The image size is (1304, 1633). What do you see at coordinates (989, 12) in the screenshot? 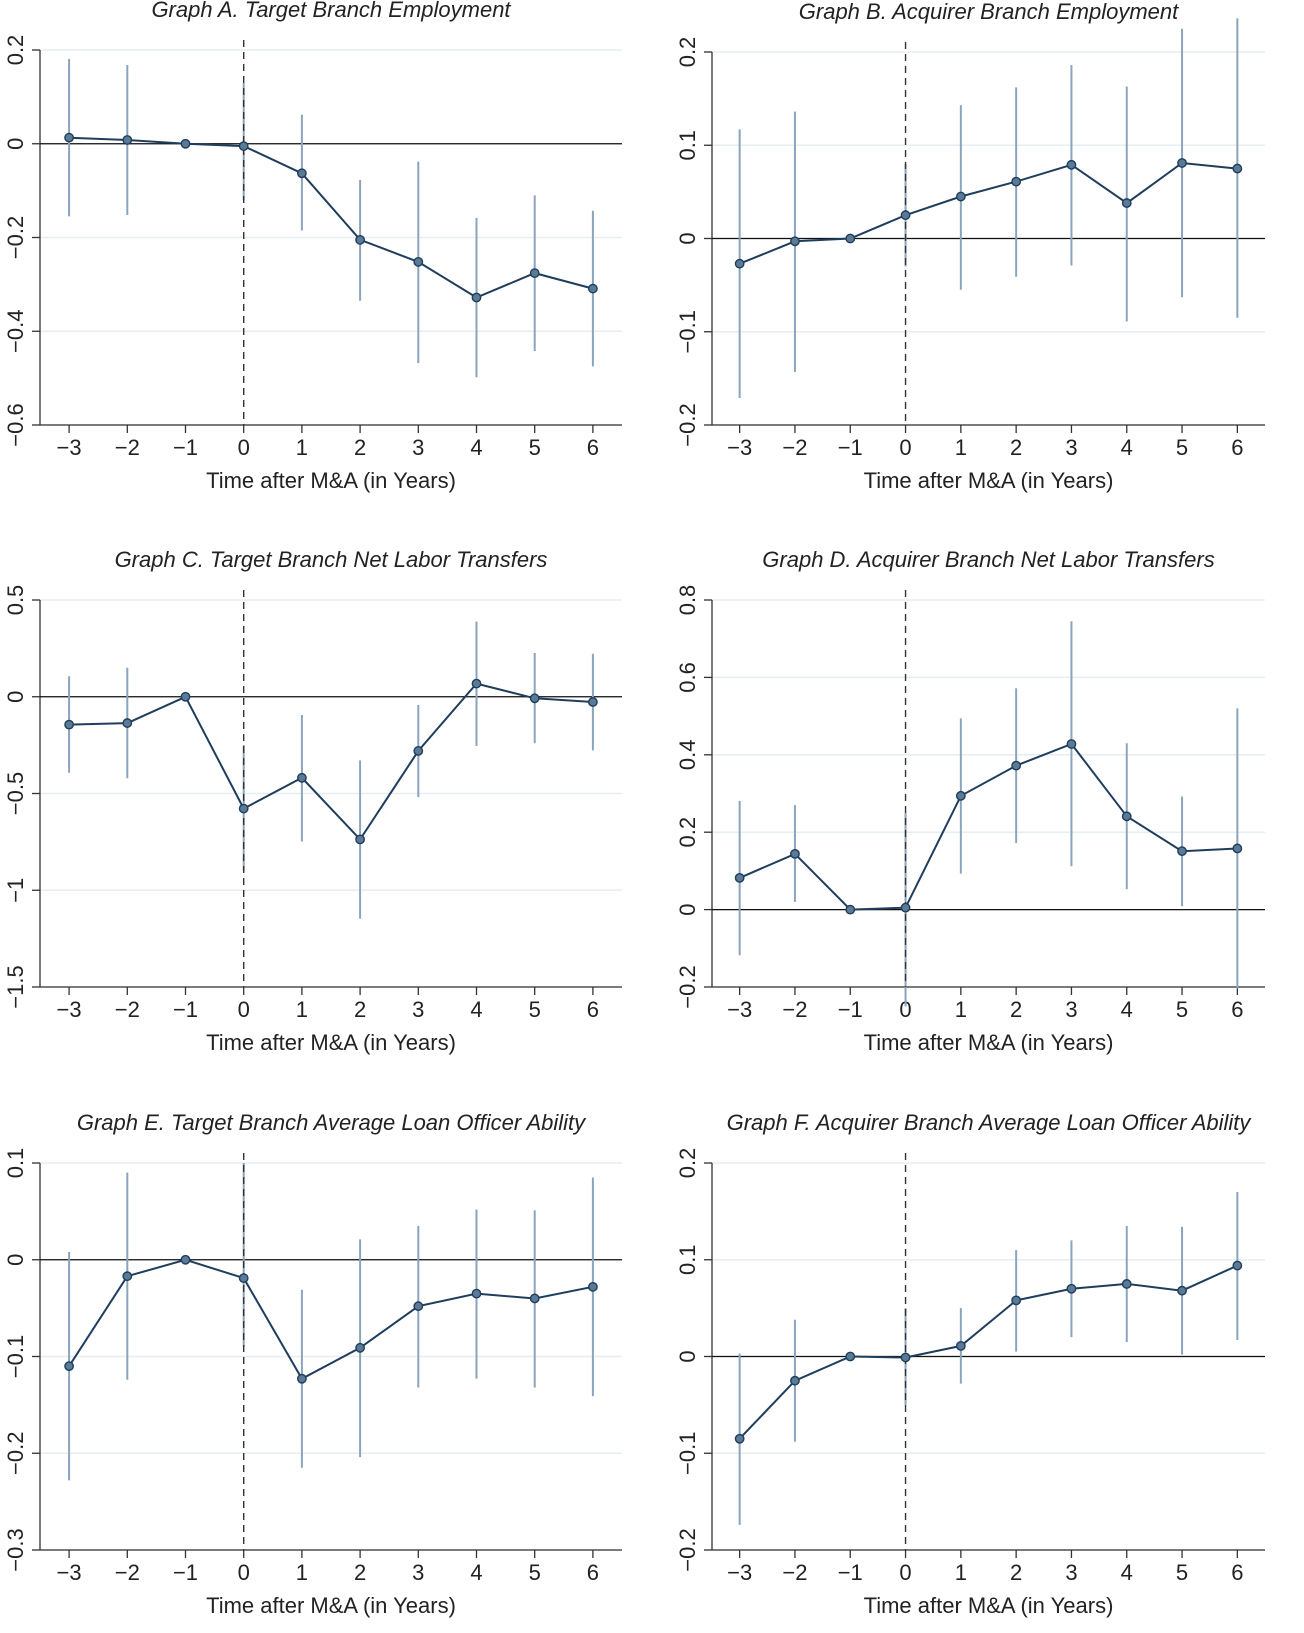
I see `chart-title: Graph B. Acquirer Branch Employment` at bounding box center [989, 12].